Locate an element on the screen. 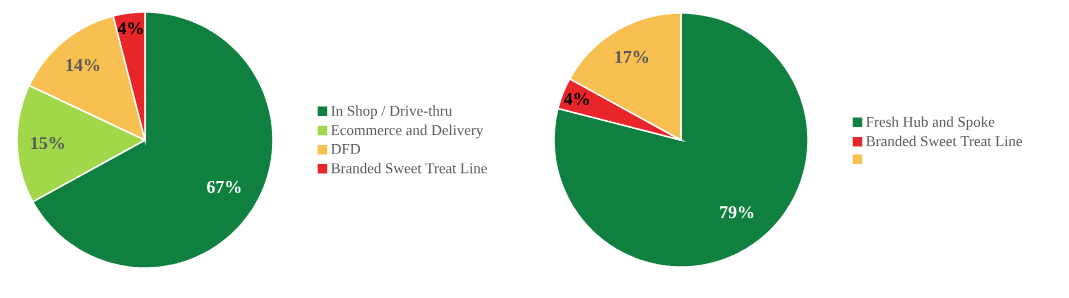 This screenshot has width=1069, height=298. legend-label: DFD is located at coordinates (345, 149).